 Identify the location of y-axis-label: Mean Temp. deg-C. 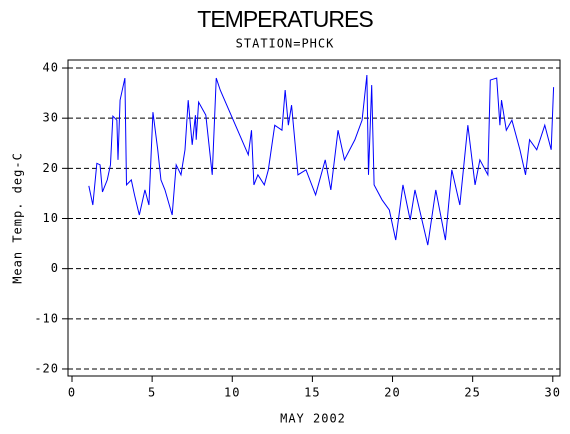
(18, 218).